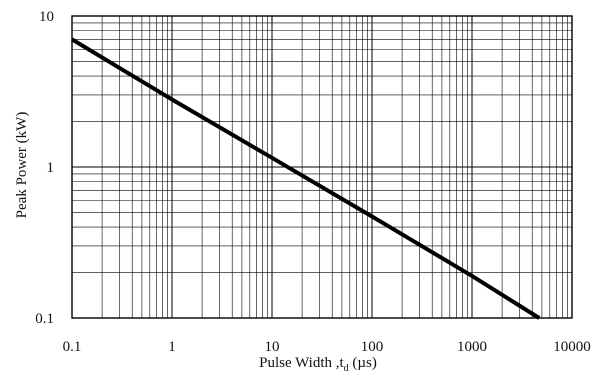 The width and height of the screenshot is (602, 381). Describe the element at coordinates (327, 347) in the screenshot. I see `x-tick-labels: 0.1 1 10 100 1000 10000` at that location.